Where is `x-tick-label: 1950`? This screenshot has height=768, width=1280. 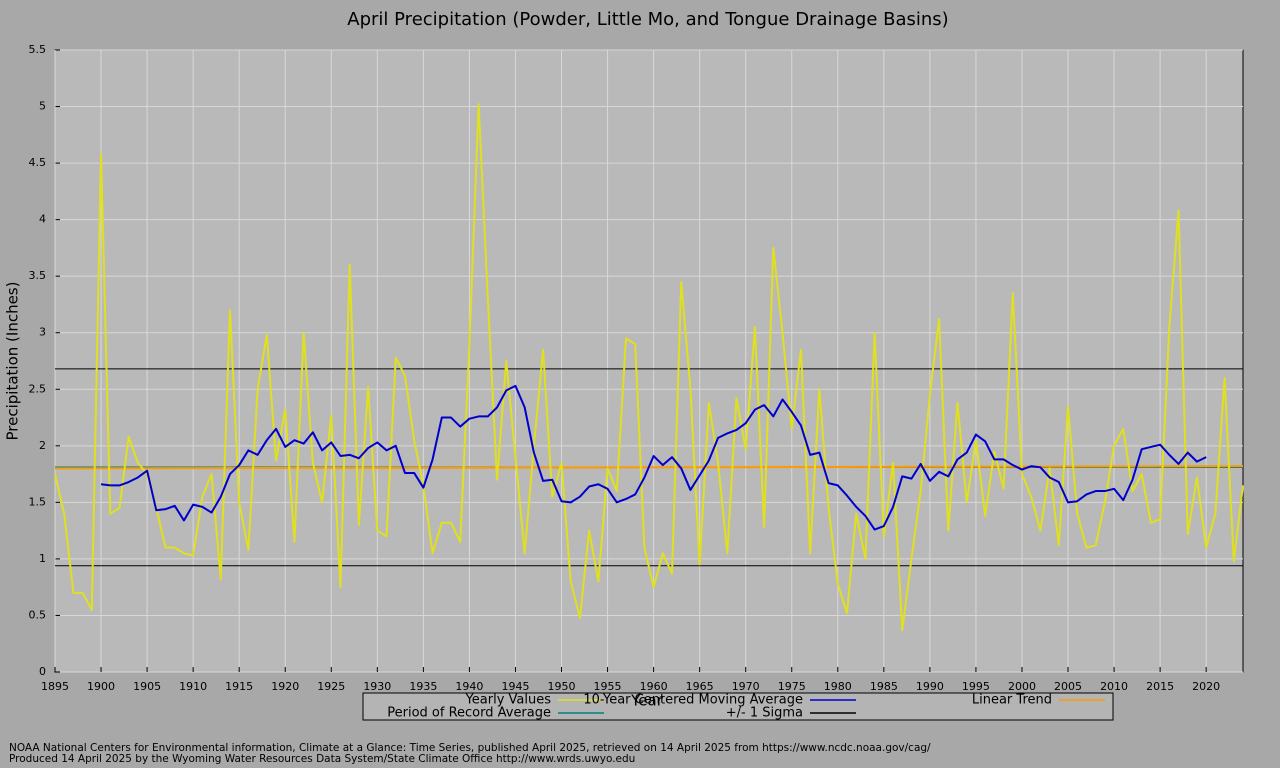
x-tick-label: 1950 is located at coordinates (562, 686).